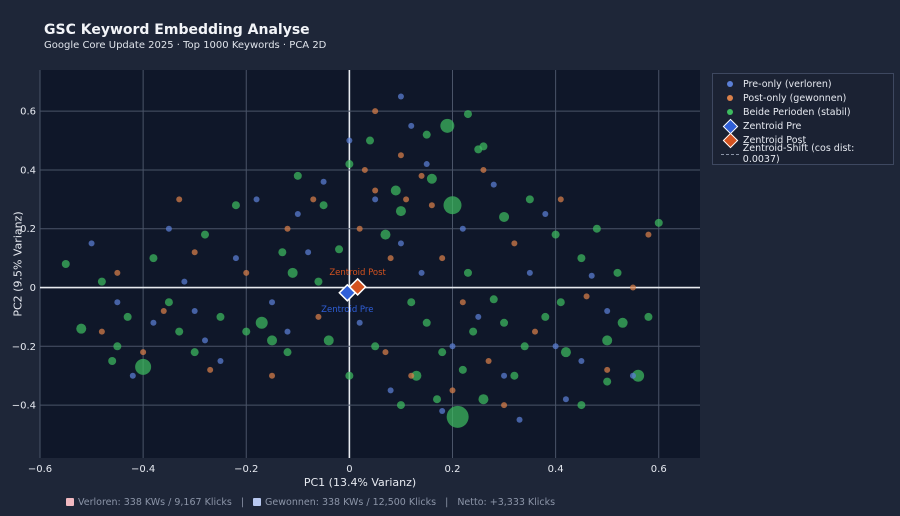 The height and width of the screenshot is (516, 900). Describe the element at coordinates (659, 469) in the screenshot. I see `x-tick-label: 0.6` at that location.